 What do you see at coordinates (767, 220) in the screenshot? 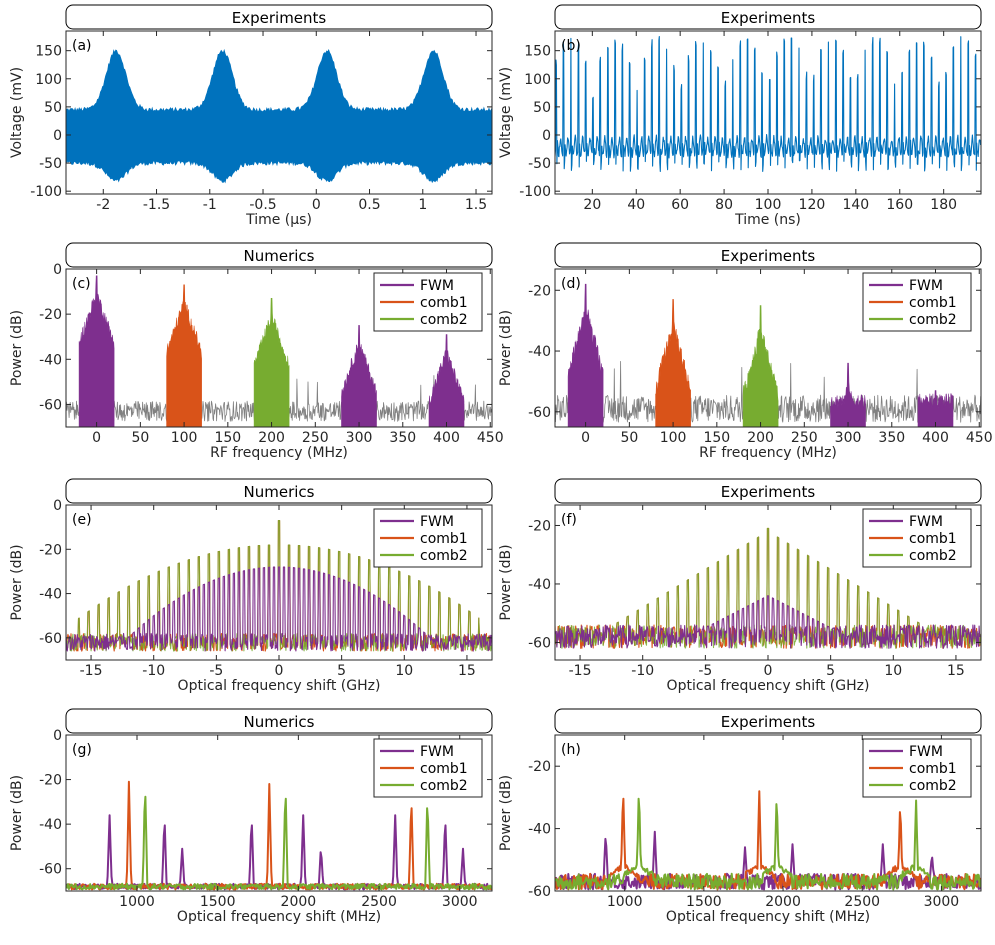
I see `x-axis-label: Time (ns)` at bounding box center [767, 220].